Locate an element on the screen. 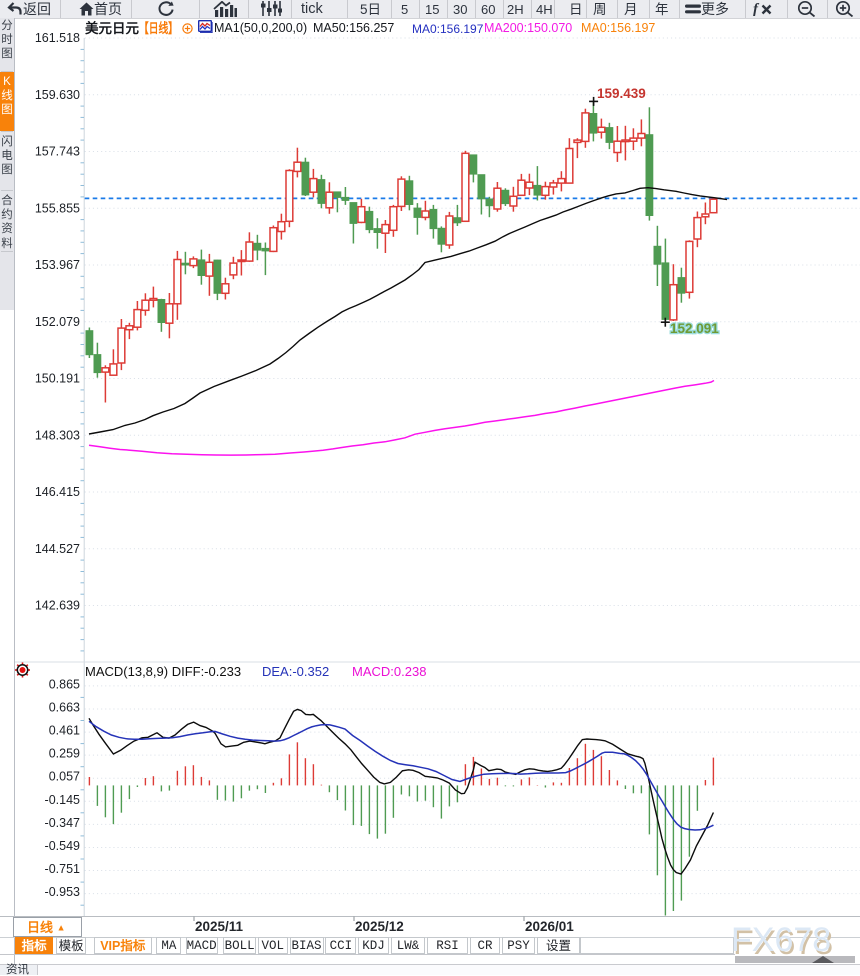 This screenshot has width=860, height=976. svg-text: 152.091 is located at coordinates (694, 328).